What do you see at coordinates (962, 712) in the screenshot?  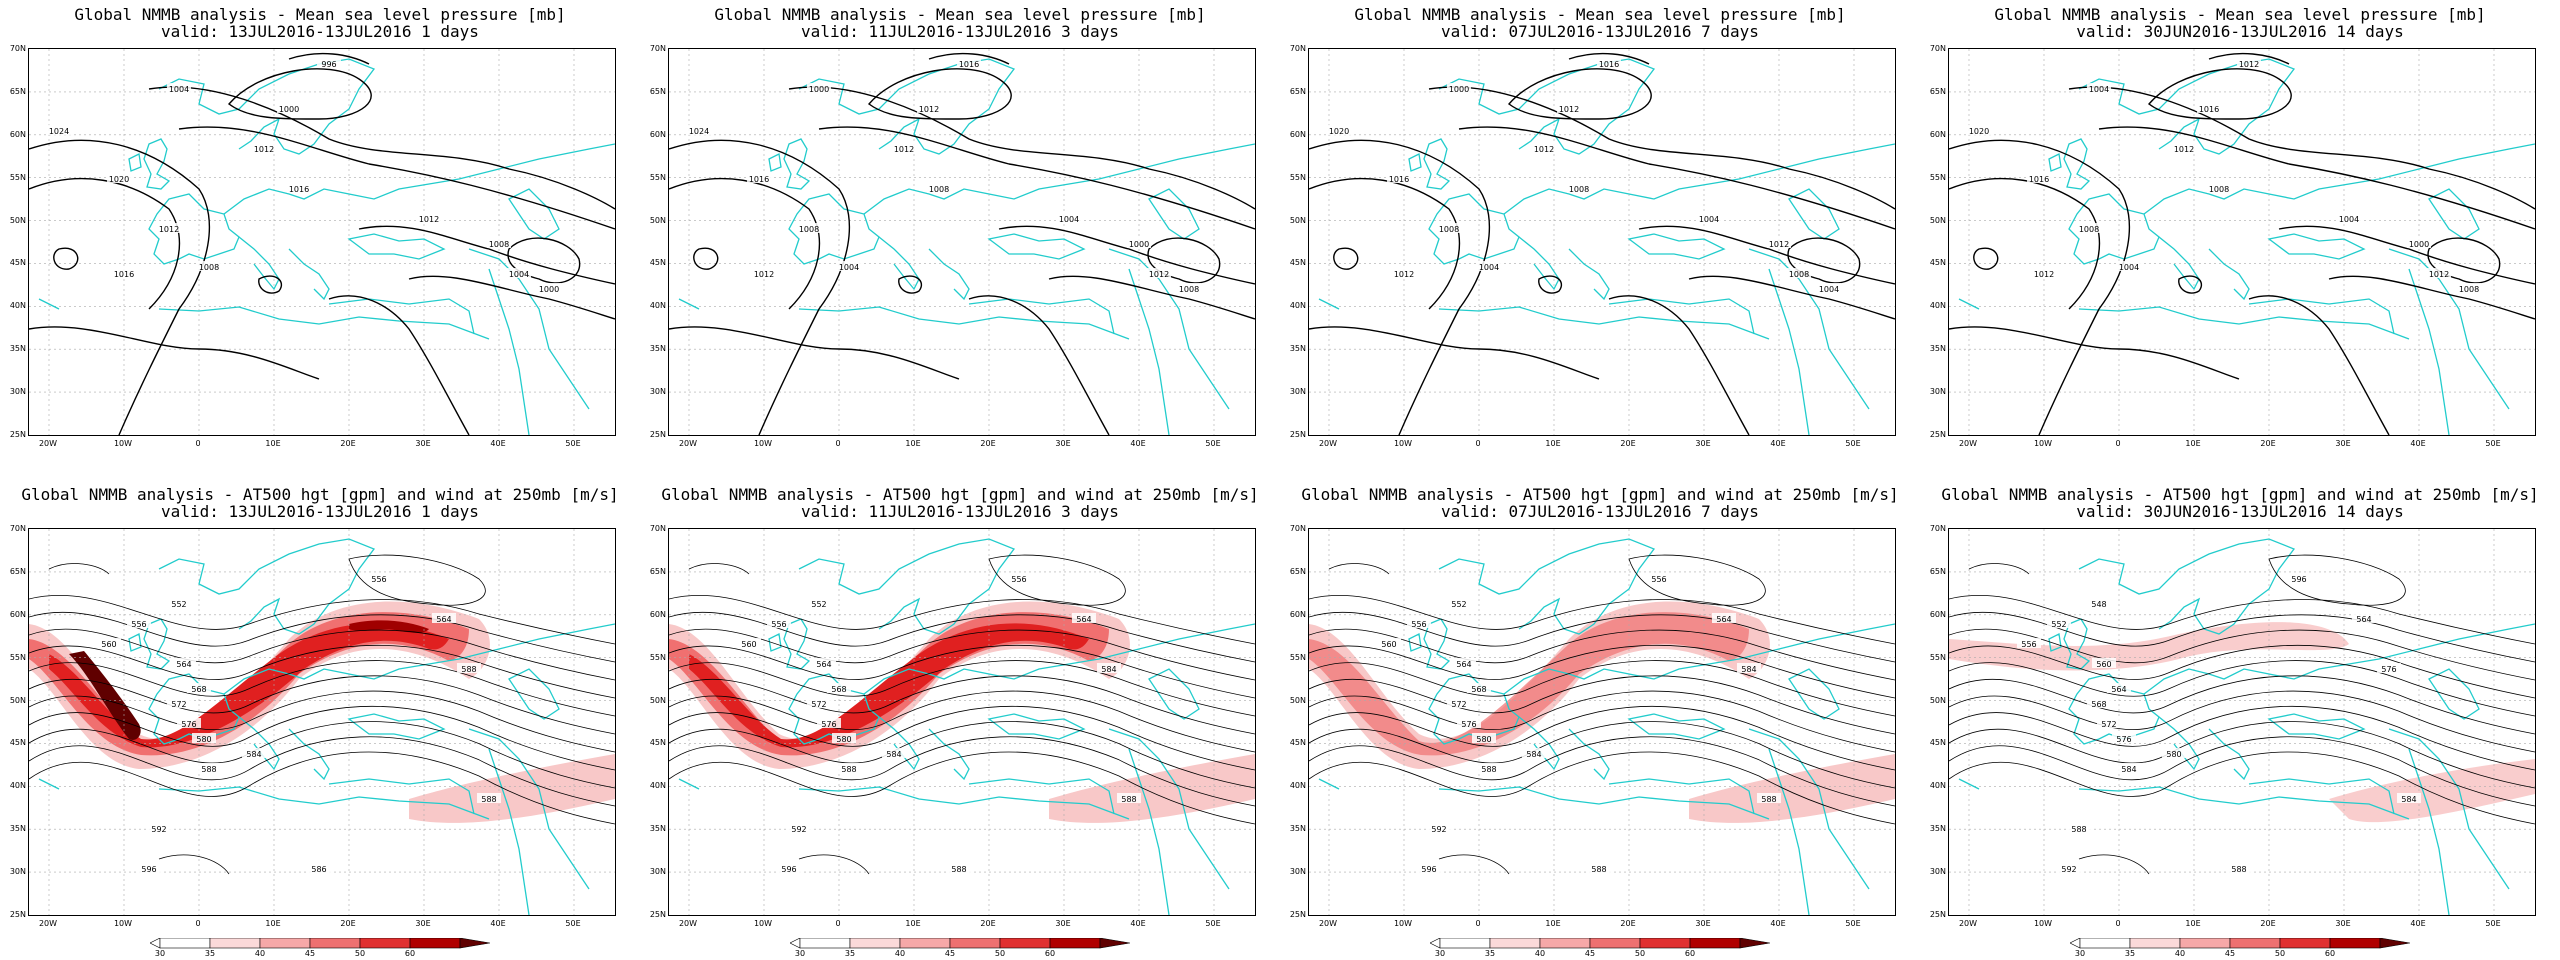 I see `jet-wind-shading` at bounding box center [962, 712].